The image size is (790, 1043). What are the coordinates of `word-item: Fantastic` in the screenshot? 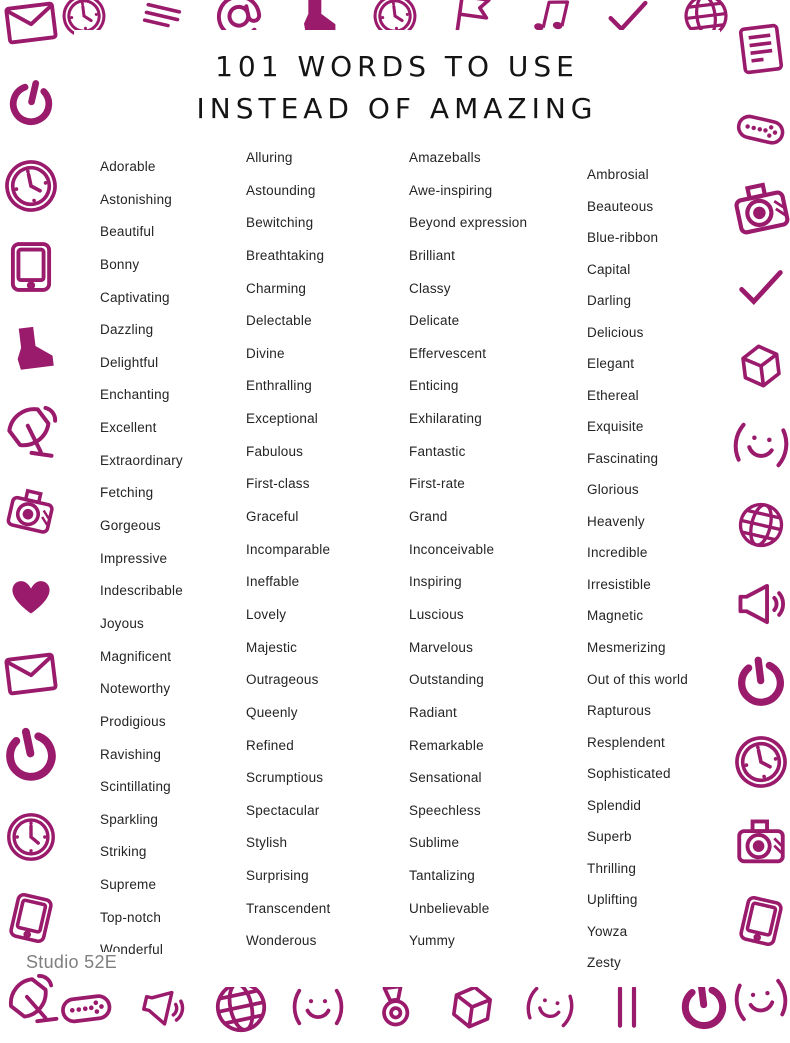 It's located at (437, 451).